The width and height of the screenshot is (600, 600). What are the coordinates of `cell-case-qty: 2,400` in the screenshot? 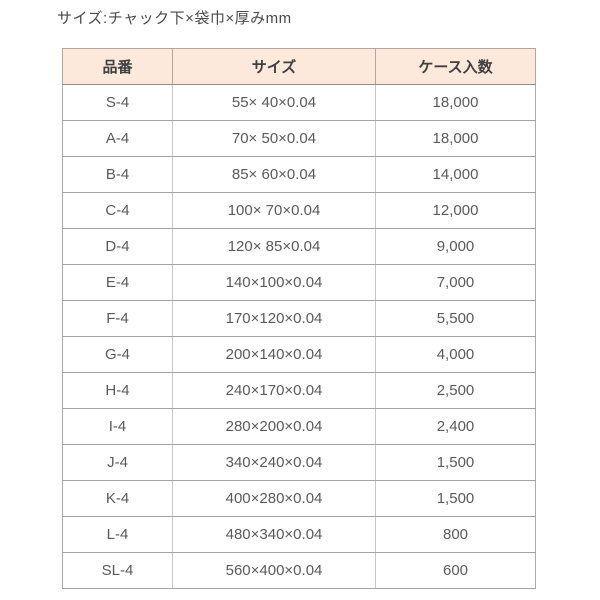 It's located at (455, 426).